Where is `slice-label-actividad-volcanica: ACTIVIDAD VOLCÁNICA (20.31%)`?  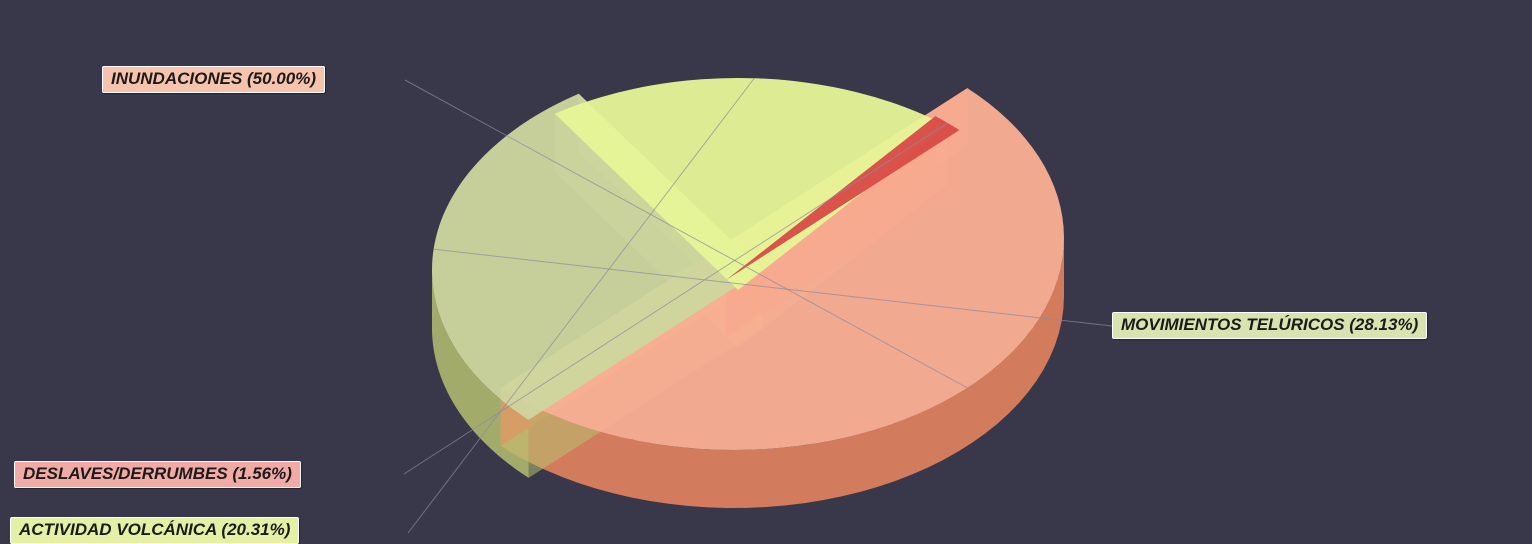 slice-label-actividad-volcanica: ACTIVIDAD VOLCÁNICA (20.31%) is located at coordinates (155, 530).